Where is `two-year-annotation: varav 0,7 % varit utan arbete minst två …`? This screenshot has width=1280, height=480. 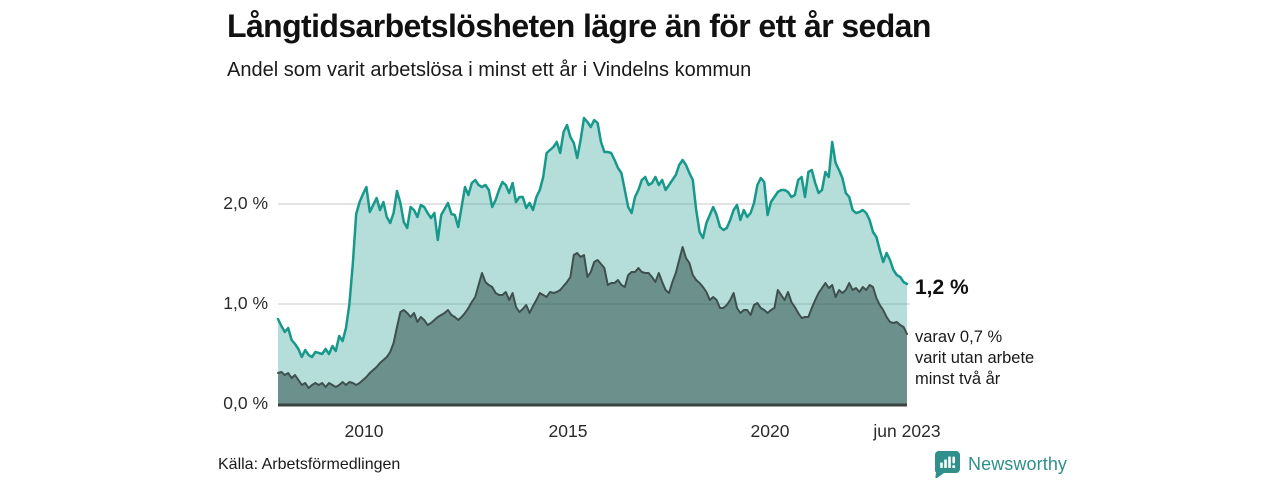
two-year-annotation: varav 0,7 % varit utan arbete minst två … is located at coordinates (974, 358).